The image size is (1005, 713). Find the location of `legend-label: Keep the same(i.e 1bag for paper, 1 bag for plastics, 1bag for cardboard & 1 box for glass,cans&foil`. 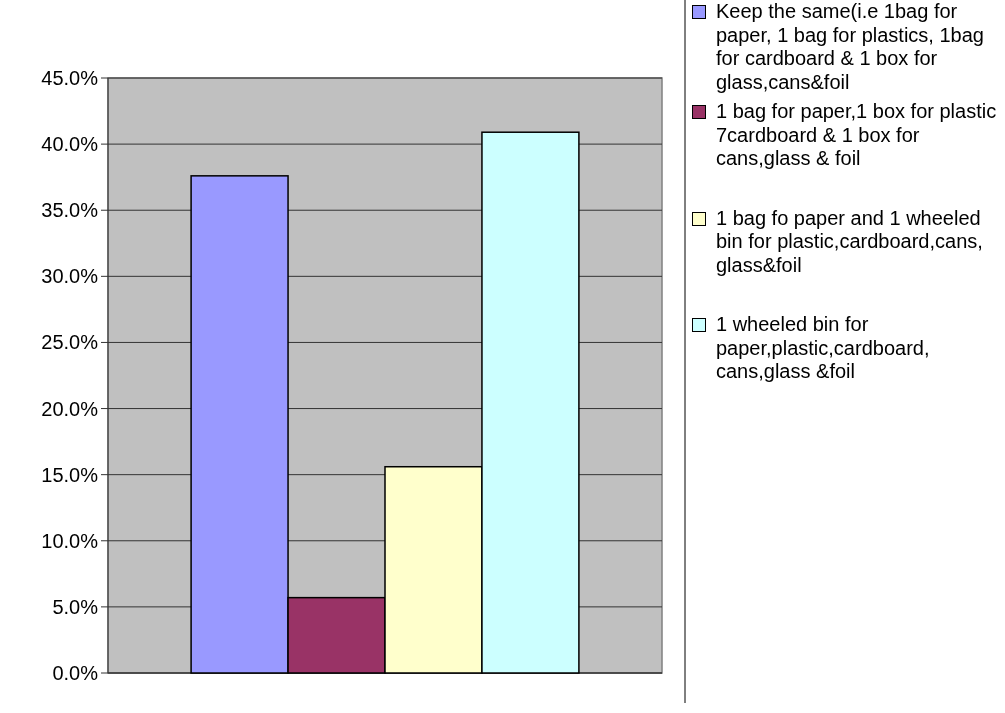

legend-label: Keep the same(i.e 1bag for paper, 1 bag for plastics, 1bag for cardboard & 1 box for glass,cans&foil is located at coordinates (850, 47).